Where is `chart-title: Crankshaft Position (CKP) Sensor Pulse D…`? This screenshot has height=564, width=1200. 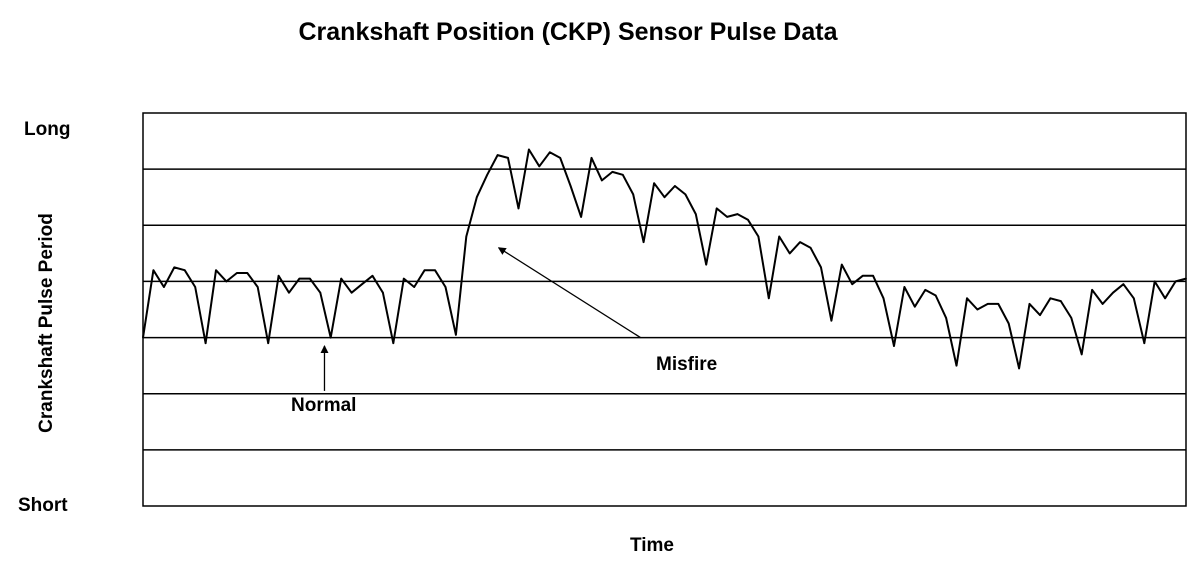 chart-title: Crankshaft Position (CKP) Sensor Pulse D… is located at coordinates (568, 32).